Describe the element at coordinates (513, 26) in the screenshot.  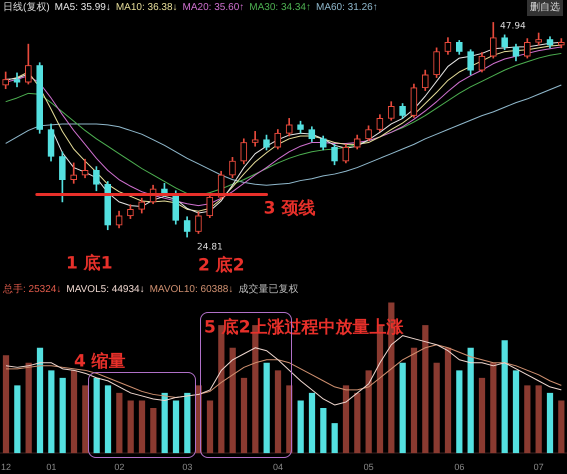
I see `annotation: 47.94` at that location.